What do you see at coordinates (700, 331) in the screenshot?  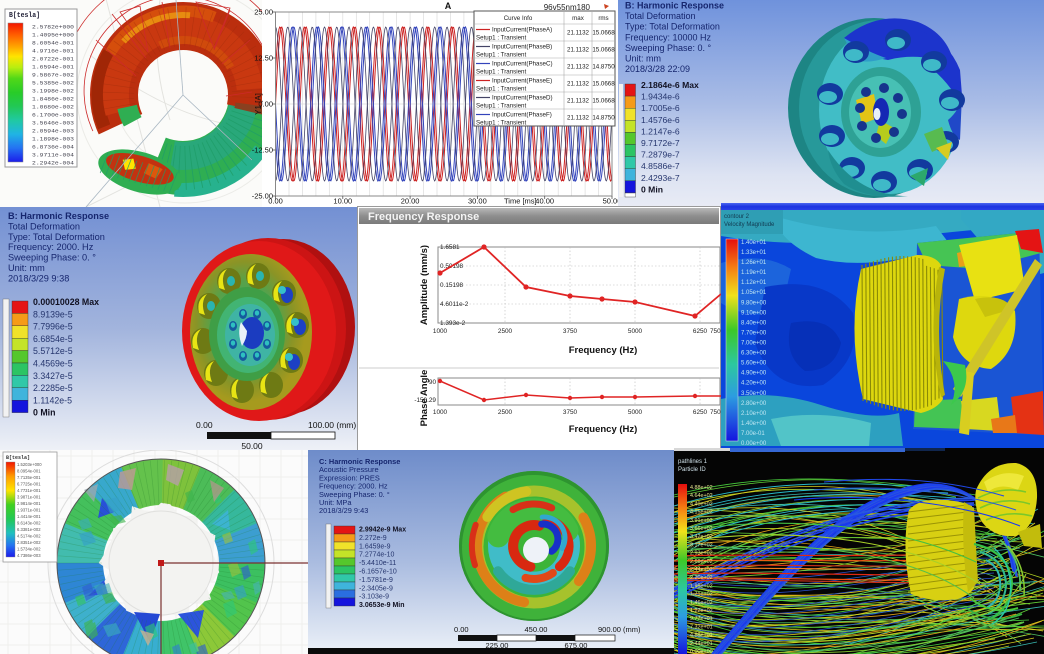 I see `svg-text: 6250` at bounding box center [700, 331].